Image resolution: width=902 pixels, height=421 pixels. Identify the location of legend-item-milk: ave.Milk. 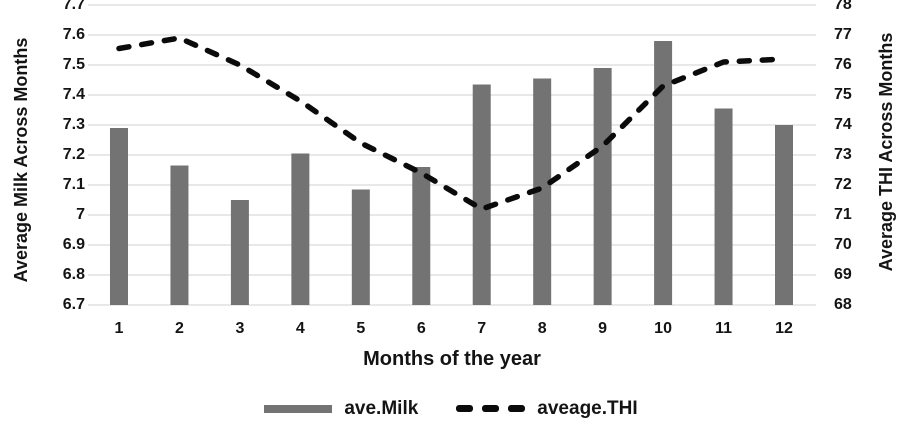
(341, 409).